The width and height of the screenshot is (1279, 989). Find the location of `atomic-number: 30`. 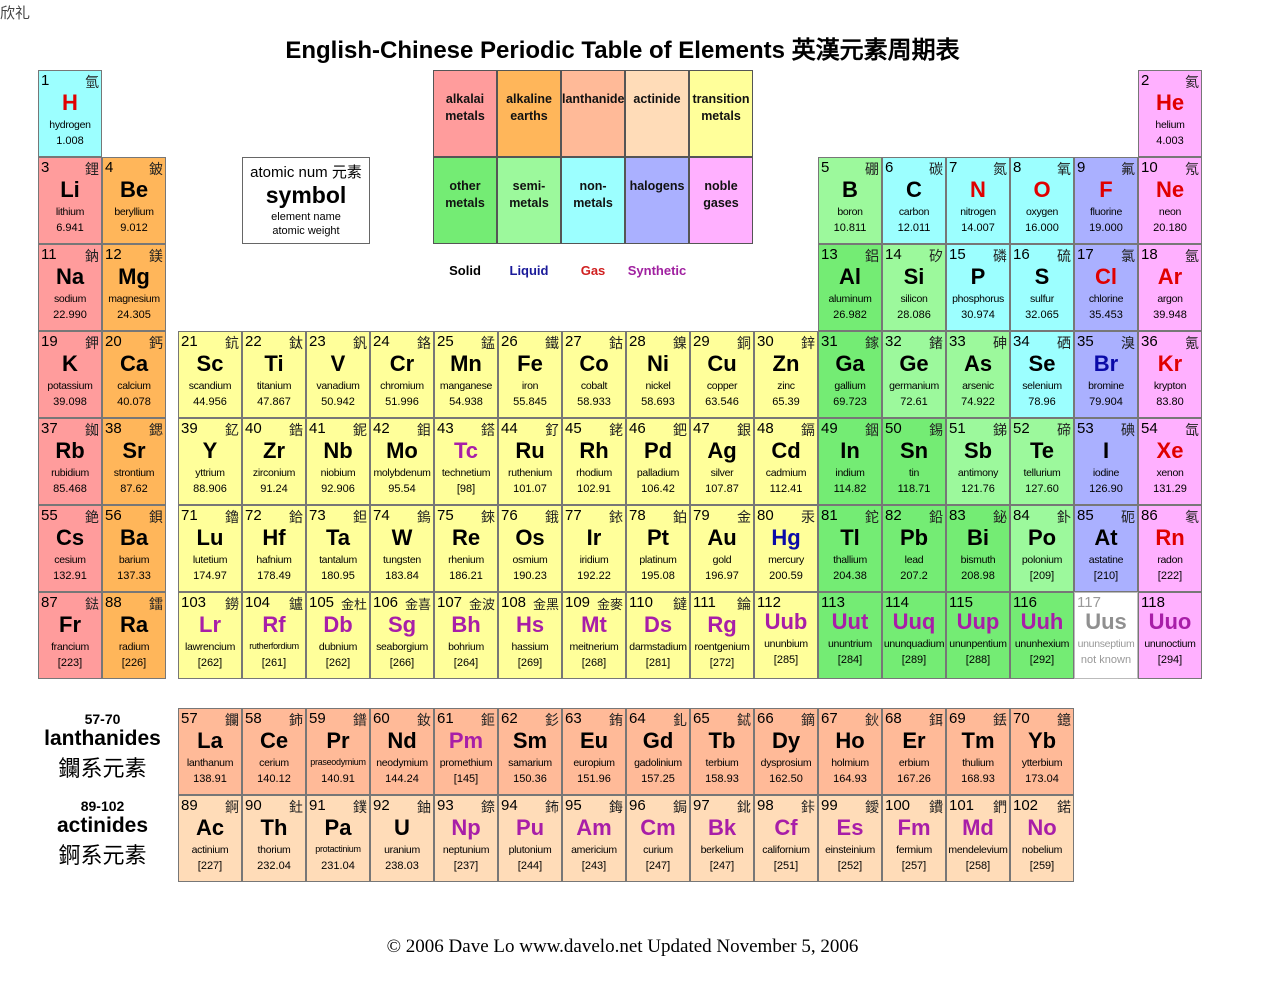

atomic-number: 30 is located at coordinates (765, 341).